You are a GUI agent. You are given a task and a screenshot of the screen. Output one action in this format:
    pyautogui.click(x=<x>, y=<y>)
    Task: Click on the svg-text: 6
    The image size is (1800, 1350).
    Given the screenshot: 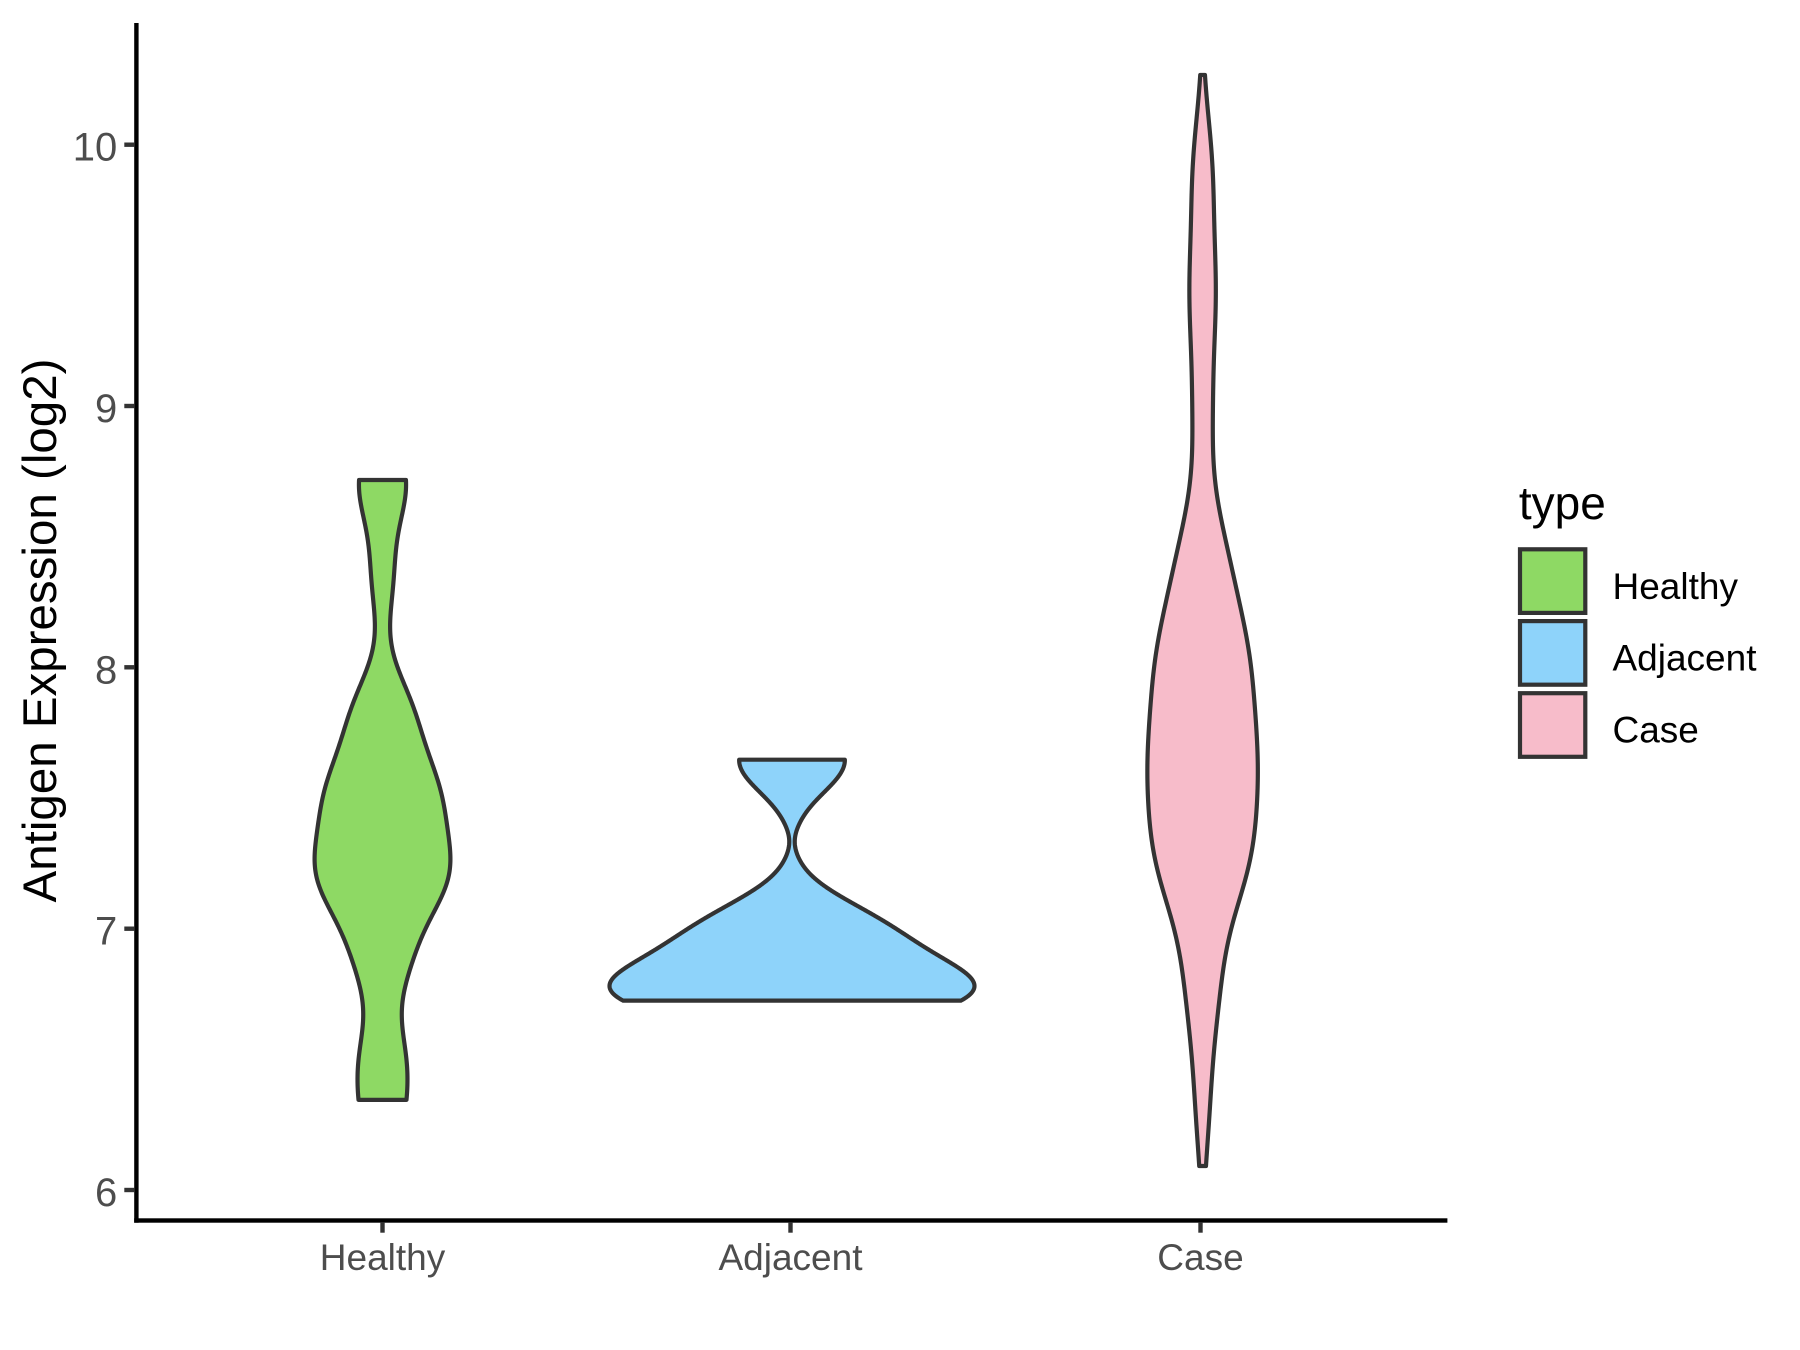 What is the action you would take?
    pyautogui.click(x=106, y=1193)
    